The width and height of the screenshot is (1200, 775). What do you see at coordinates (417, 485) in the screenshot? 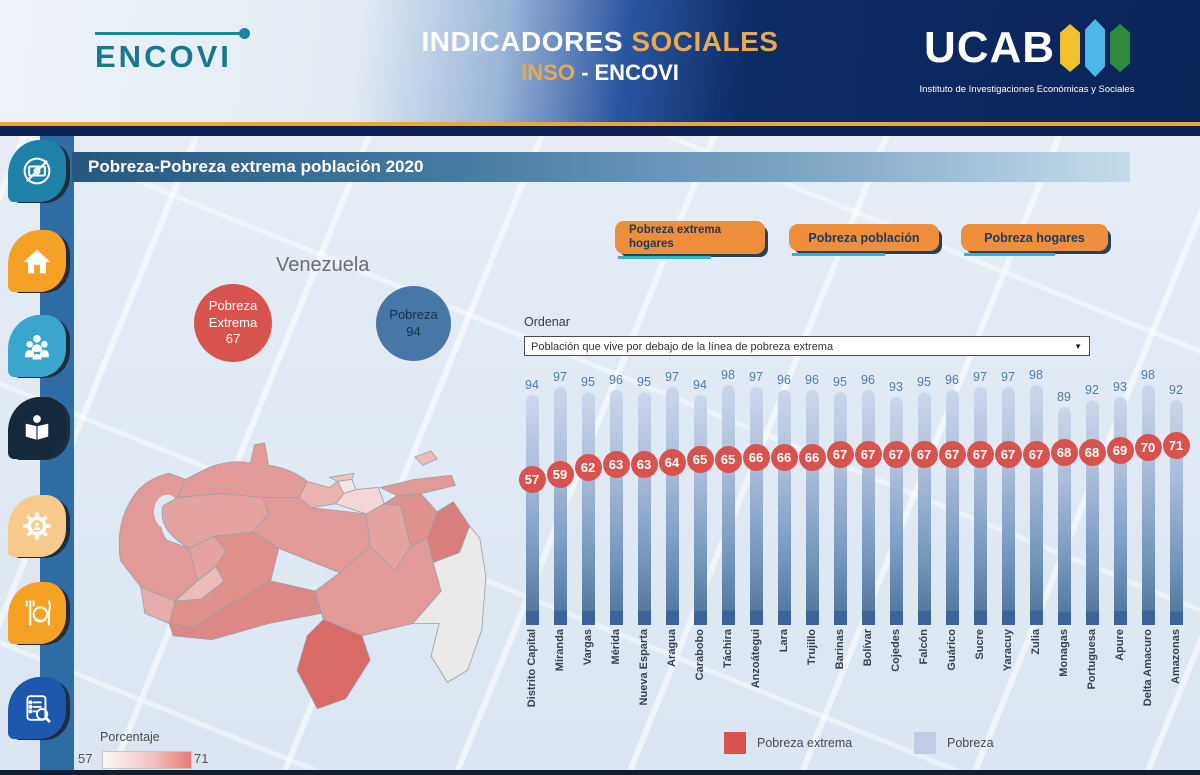
I see `map-region-sucre` at bounding box center [417, 485].